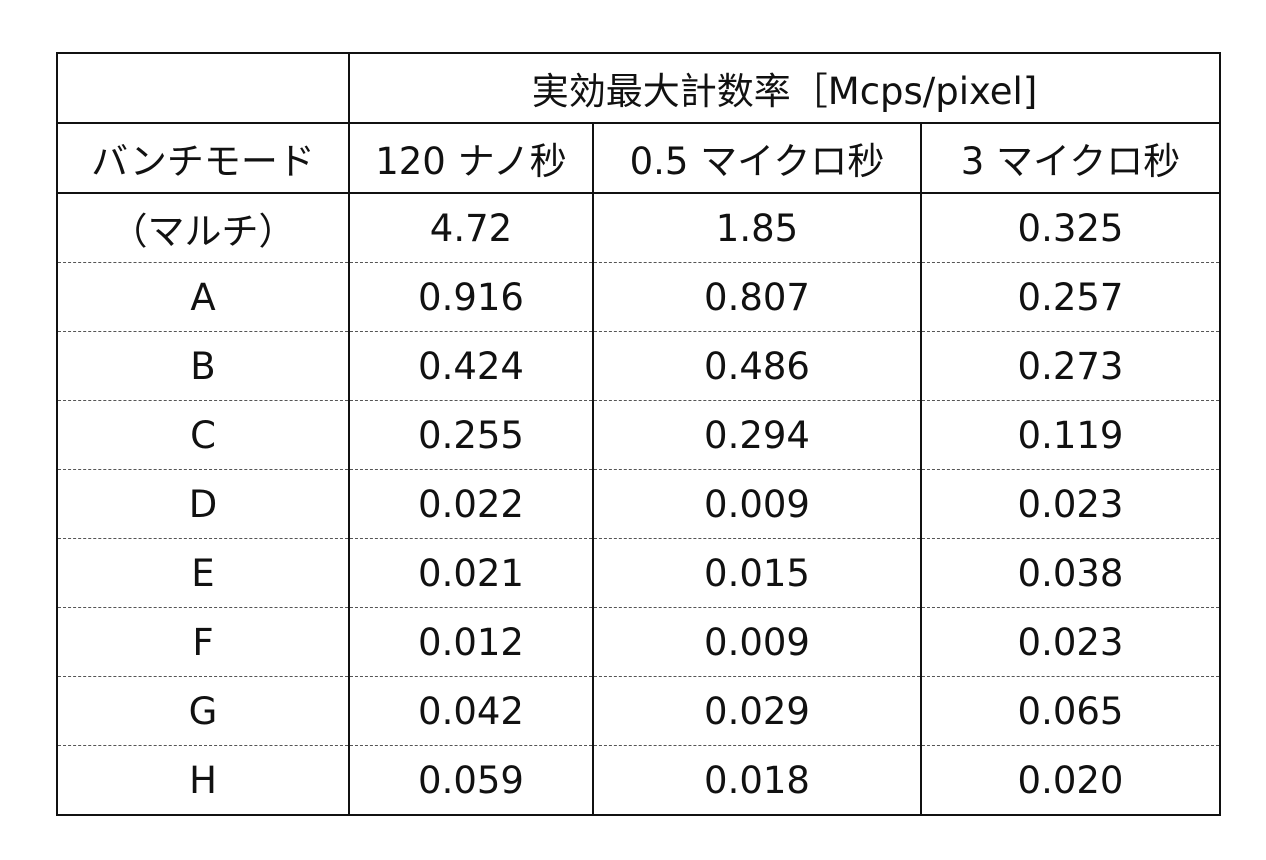  I want to click on value-cell: 0.916, so click(471, 297).